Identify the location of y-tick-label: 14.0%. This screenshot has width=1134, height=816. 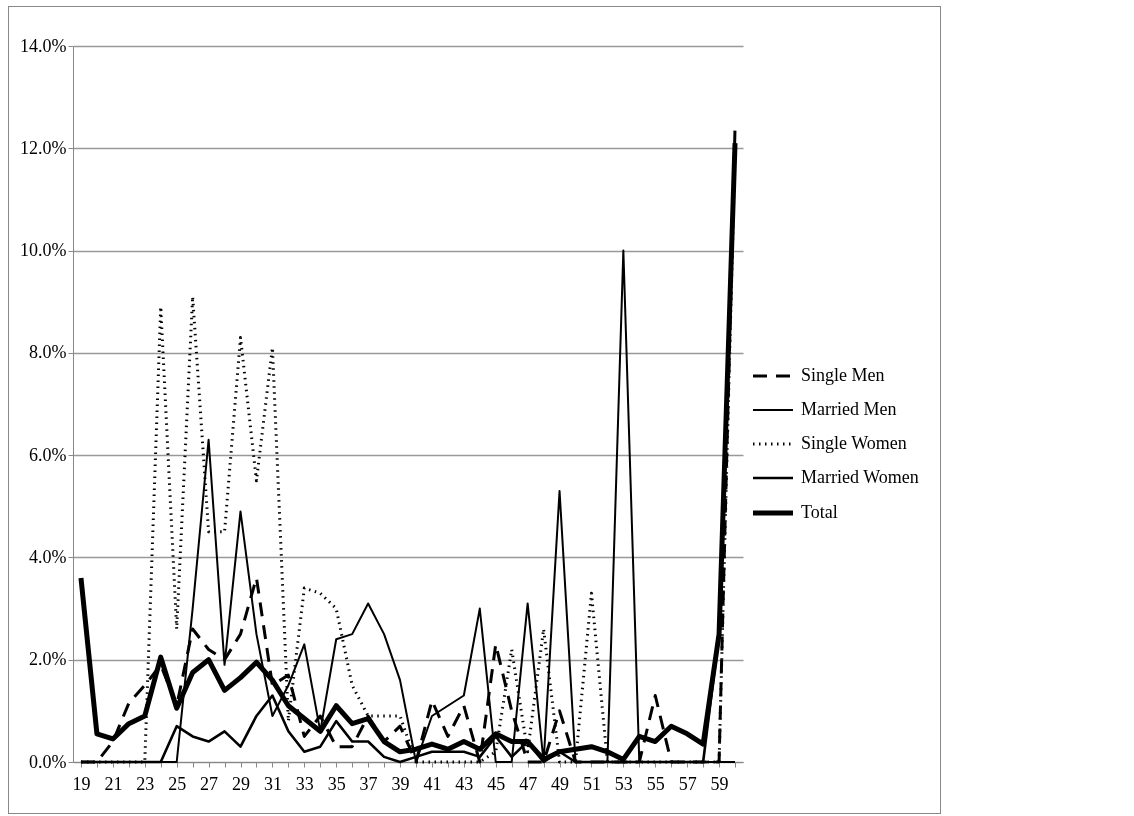
(43, 45).